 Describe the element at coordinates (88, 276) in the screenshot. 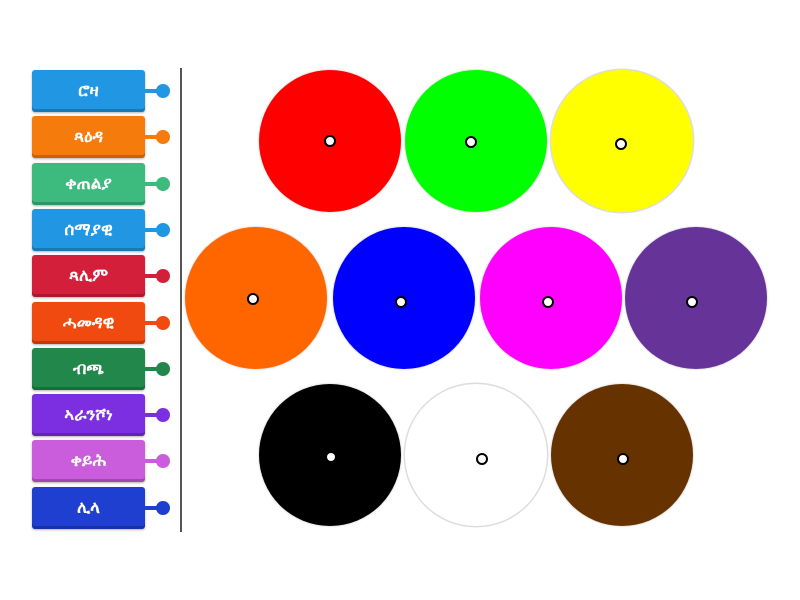

I see `draggable-label: ጻሊም` at that location.